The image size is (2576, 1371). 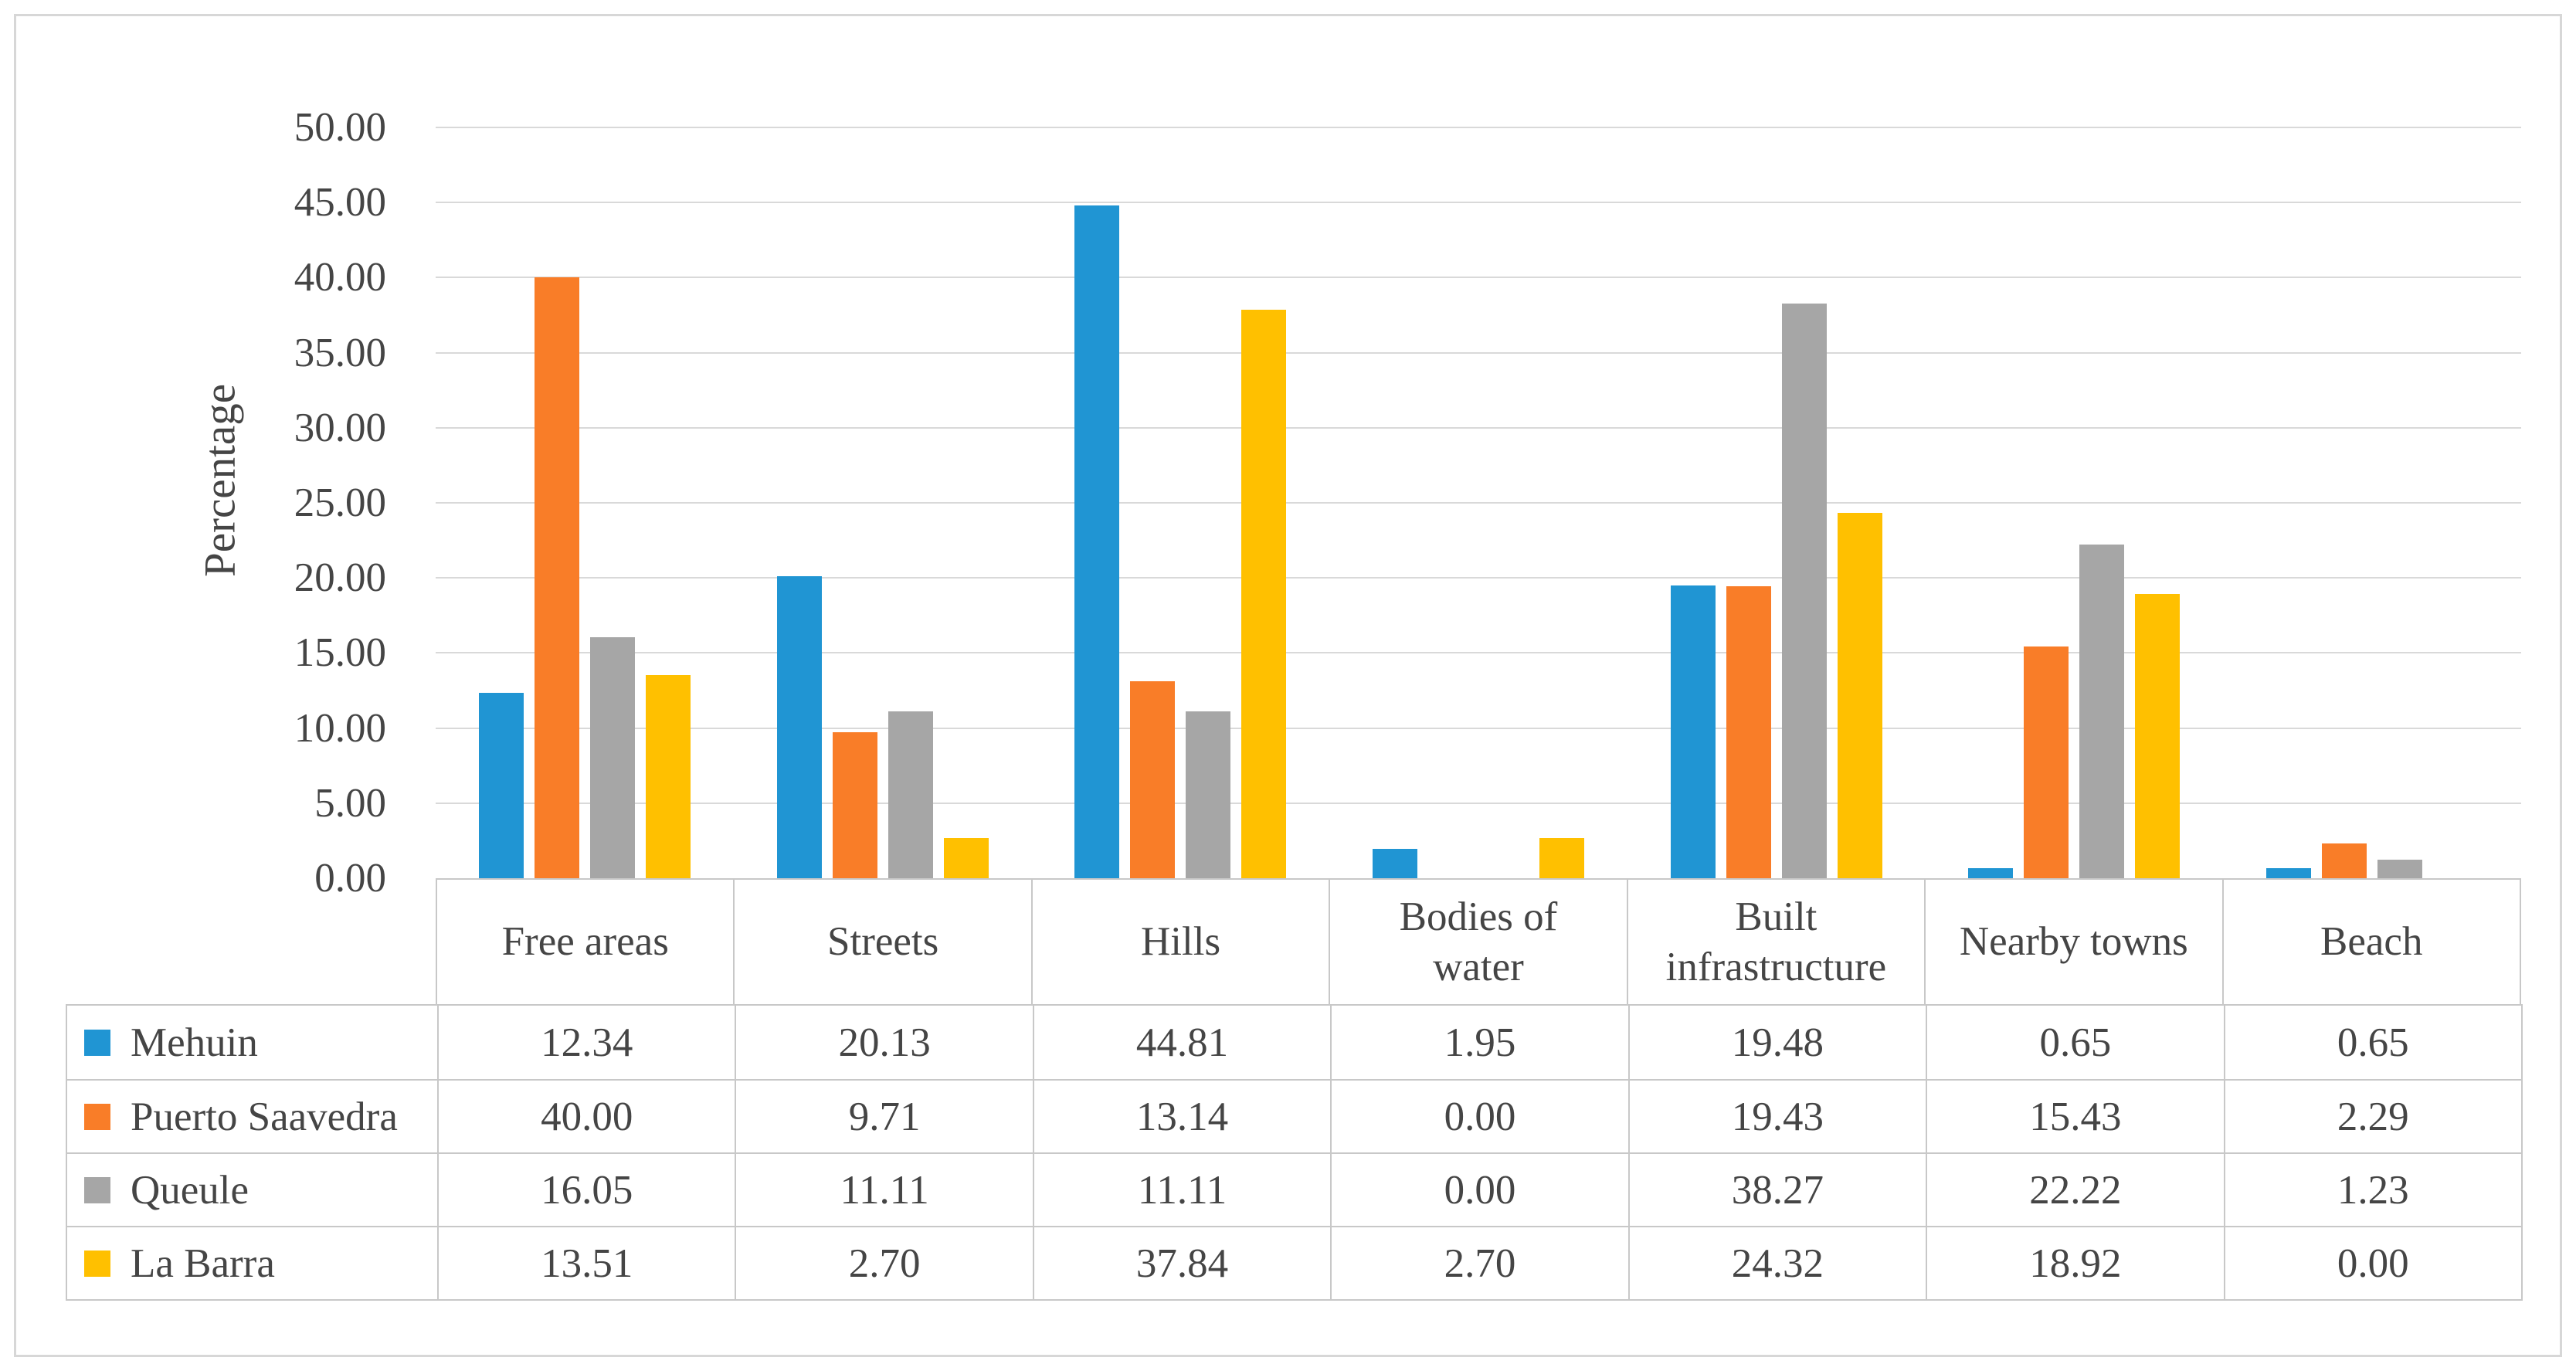 I want to click on table-cell-puerto-saavedra-bodies-of-water: 0.00, so click(x=1481, y=1116).